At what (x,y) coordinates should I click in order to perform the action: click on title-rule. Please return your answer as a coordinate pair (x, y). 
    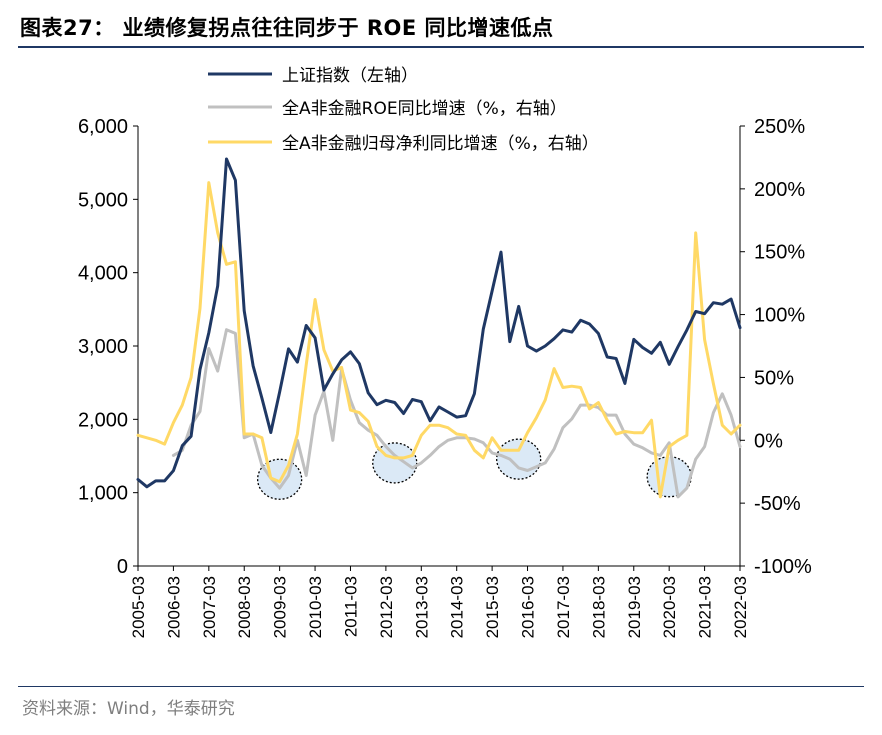
    Looking at the image, I should click on (441, 47).